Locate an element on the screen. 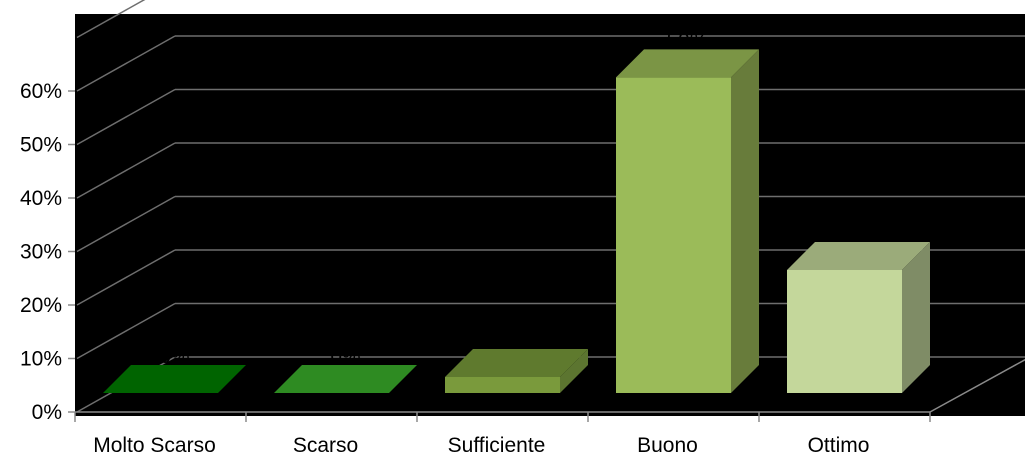 Image resolution: width=1025 pixels, height=460 pixels. bar-molto-scarso is located at coordinates (174, 379).